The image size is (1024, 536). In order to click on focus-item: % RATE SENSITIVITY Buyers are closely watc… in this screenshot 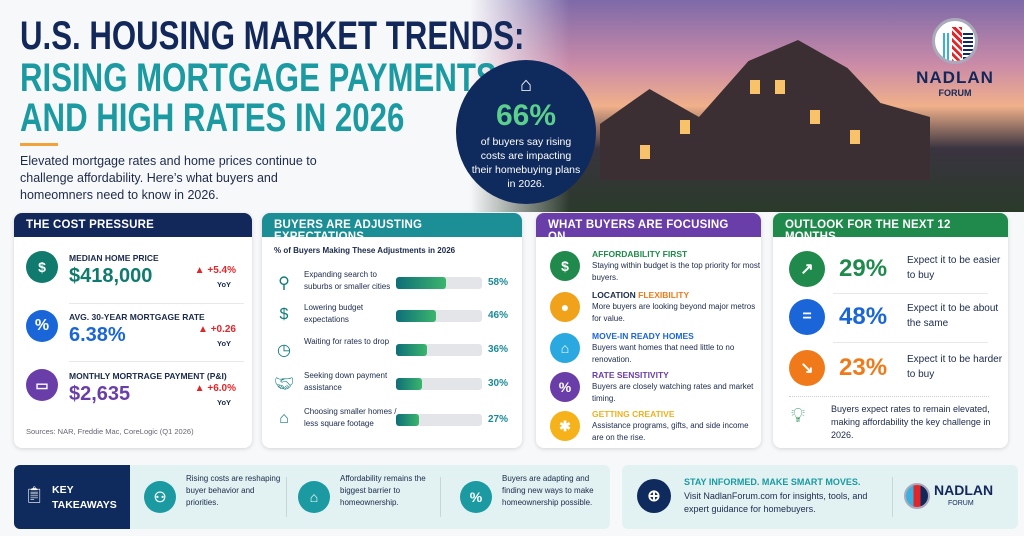, I will do `click(655, 390)`.